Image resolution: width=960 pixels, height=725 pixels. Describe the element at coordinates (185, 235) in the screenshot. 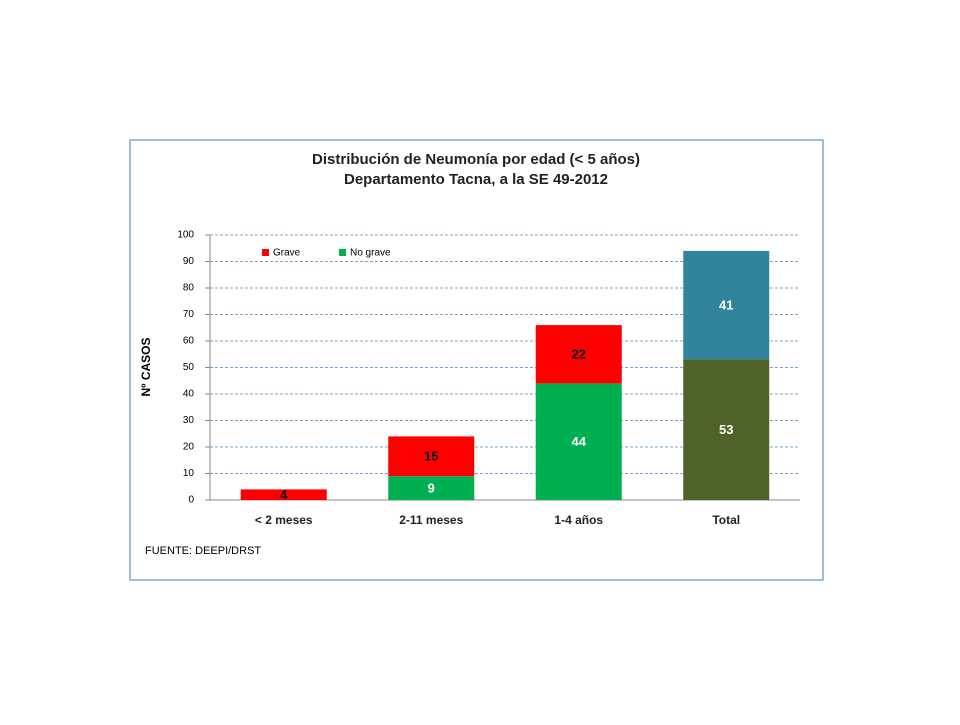

I see `y-tick-label: 100` at that location.